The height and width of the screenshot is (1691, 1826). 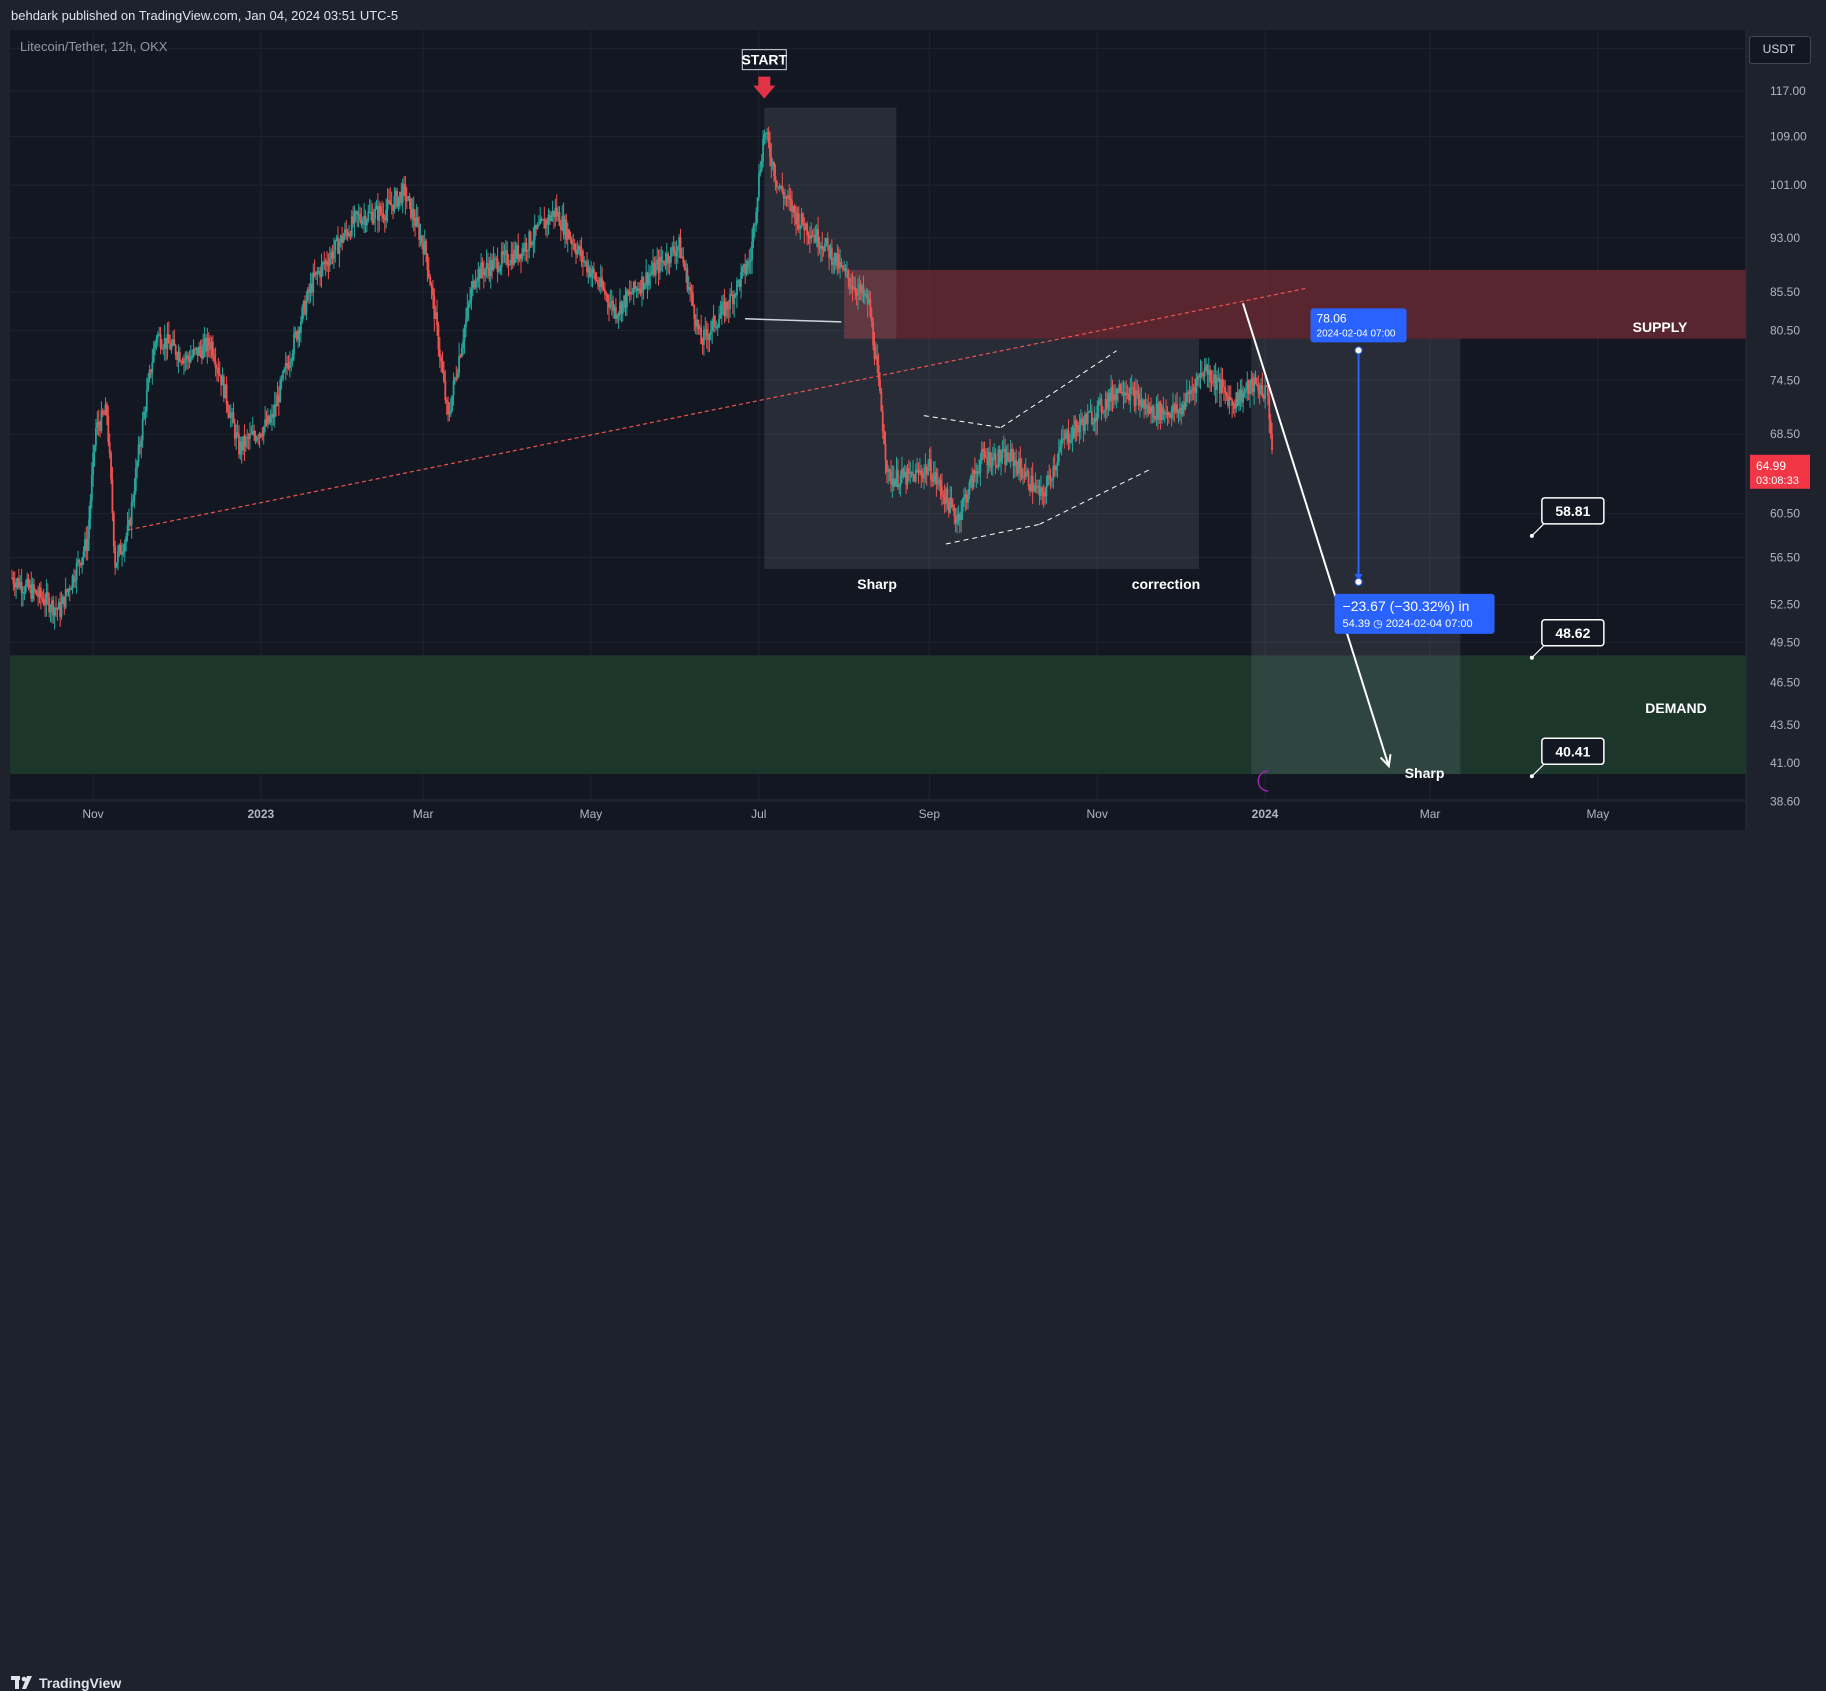 I want to click on time-axis: Nov 2023 Mar May Jul Sep Nov 2024 Mar May, so click(x=845, y=814).